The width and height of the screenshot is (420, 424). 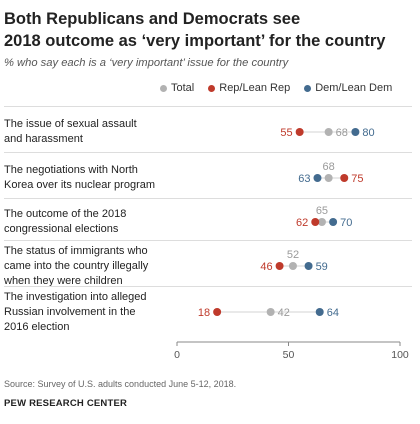 I want to click on row-label-line: The status of immigrants who, so click(x=76, y=250).